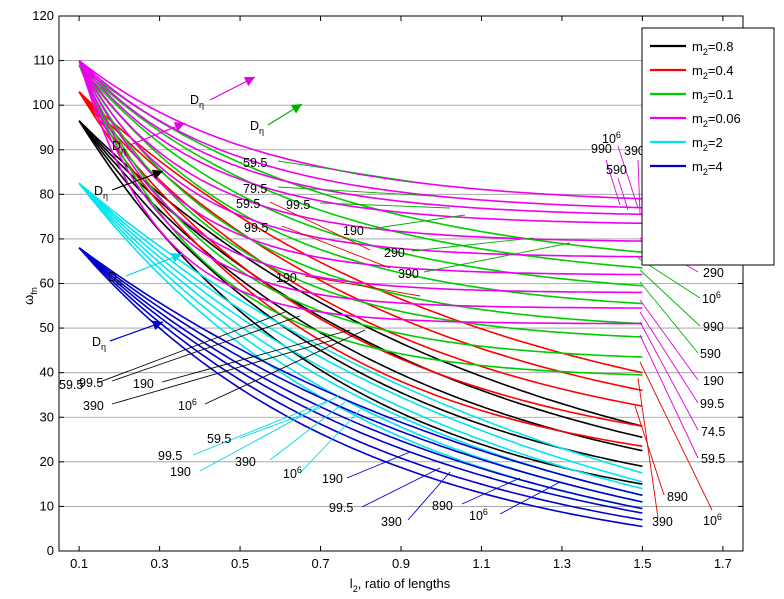 This screenshot has width=784, height=599. I want to click on annotation-red-995: 99.5, so click(256, 228).